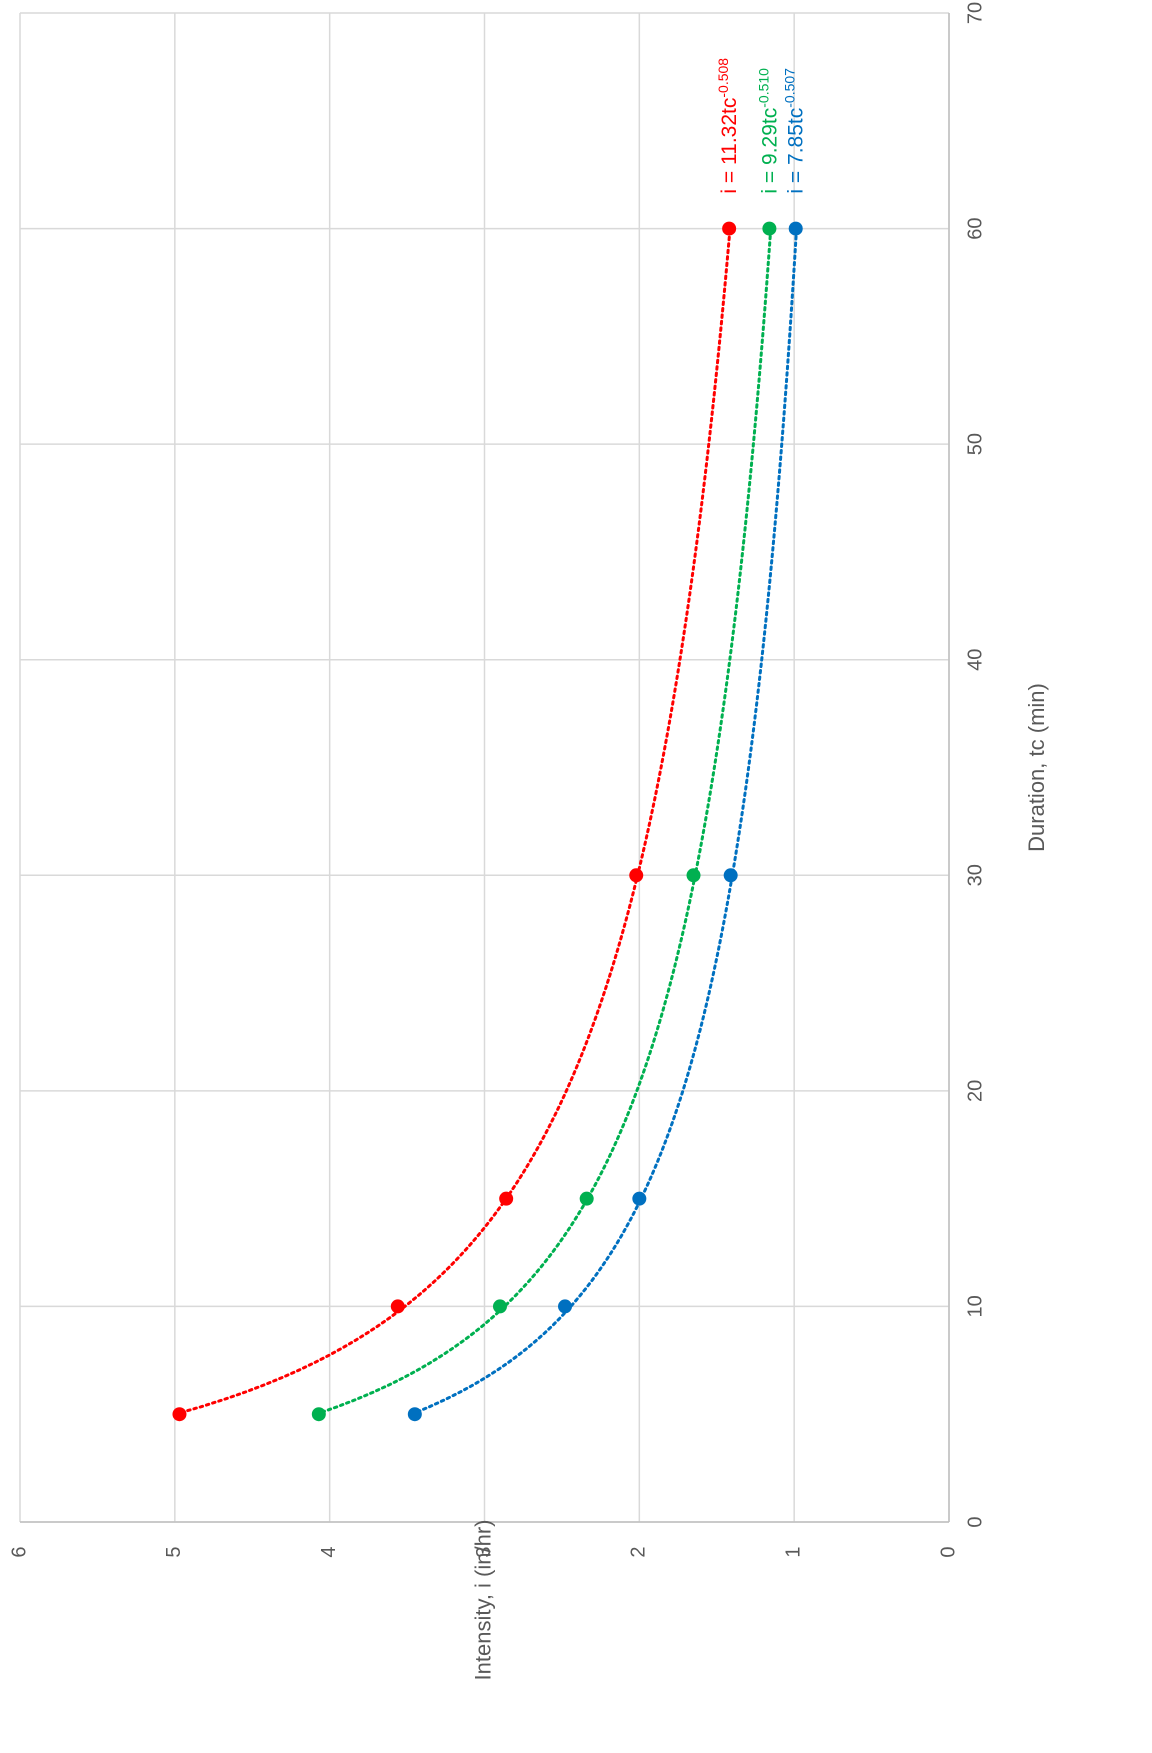 This screenshot has width=1152, height=1753. What do you see at coordinates (948, 1551) in the screenshot?
I see `y-tick-label: 0` at bounding box center [948, 1551].